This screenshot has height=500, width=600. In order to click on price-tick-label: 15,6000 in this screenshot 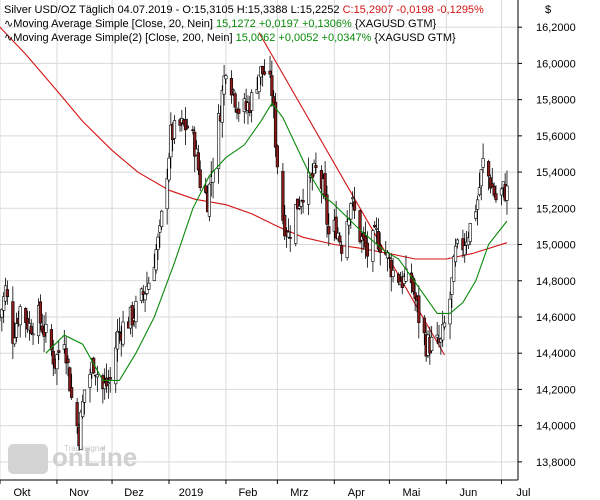, I will do `click(556, 137)`.